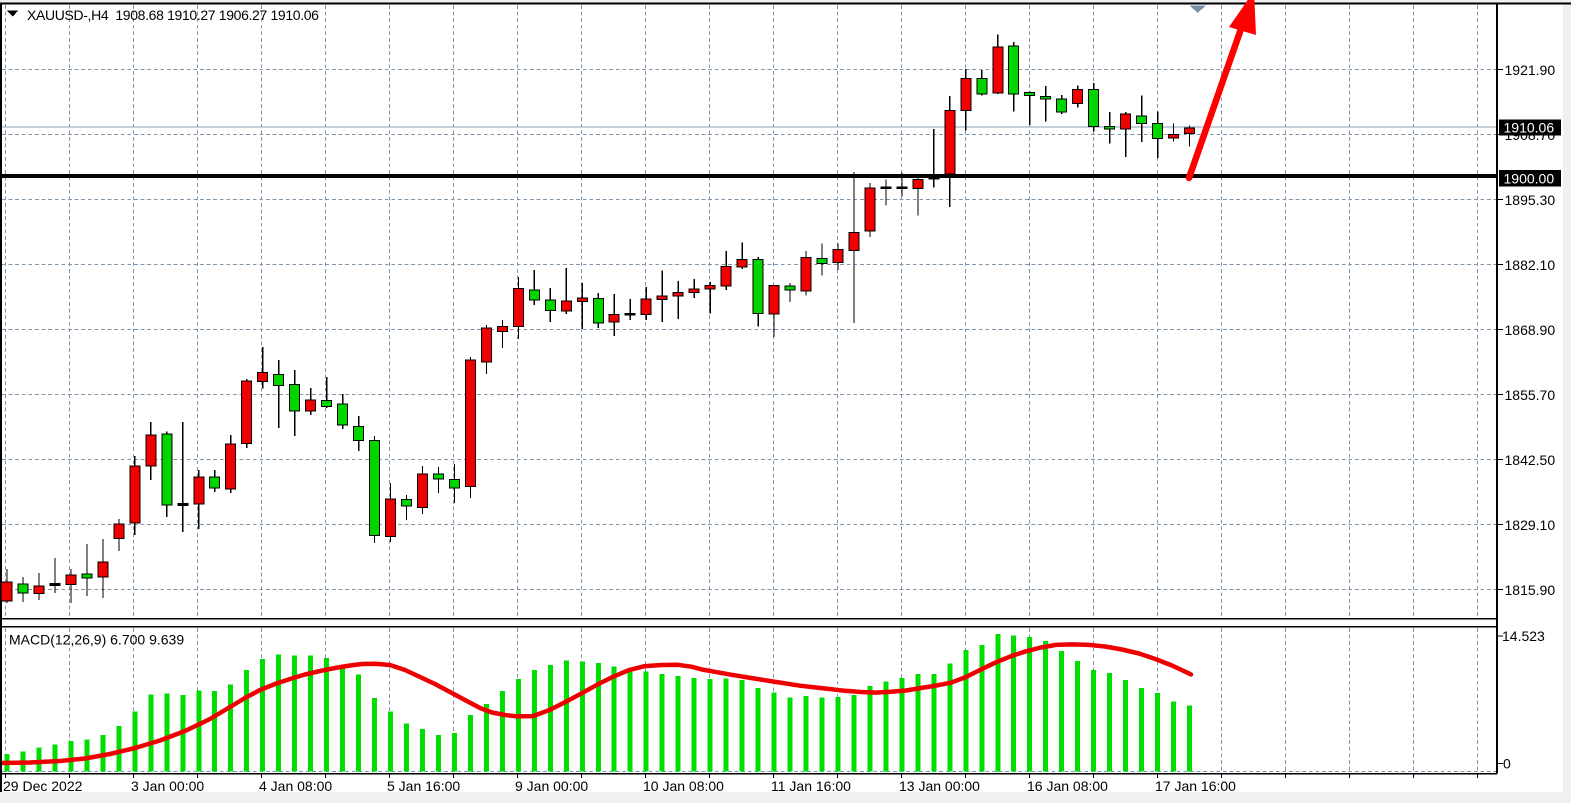 The height and width of the screenshot is (803, 1571). What do you see at coordinates (1530, 590) in the screenshot?
I see `svg-text: 1815.90` at bounding box center [1530, 590].